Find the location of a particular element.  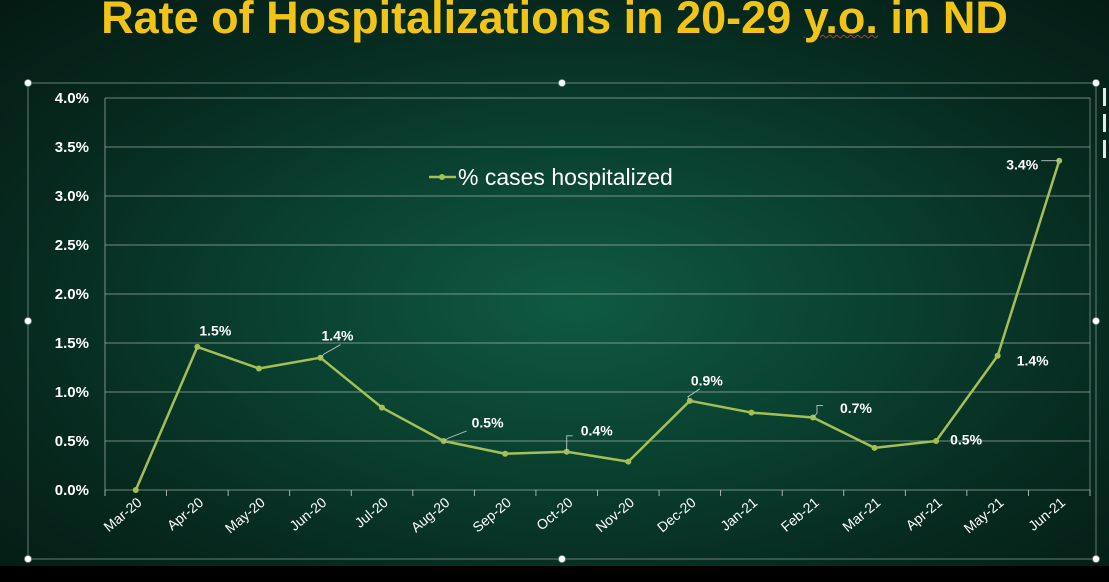

x-tick-label: Apr-21 is located at coordinates (924, 513).